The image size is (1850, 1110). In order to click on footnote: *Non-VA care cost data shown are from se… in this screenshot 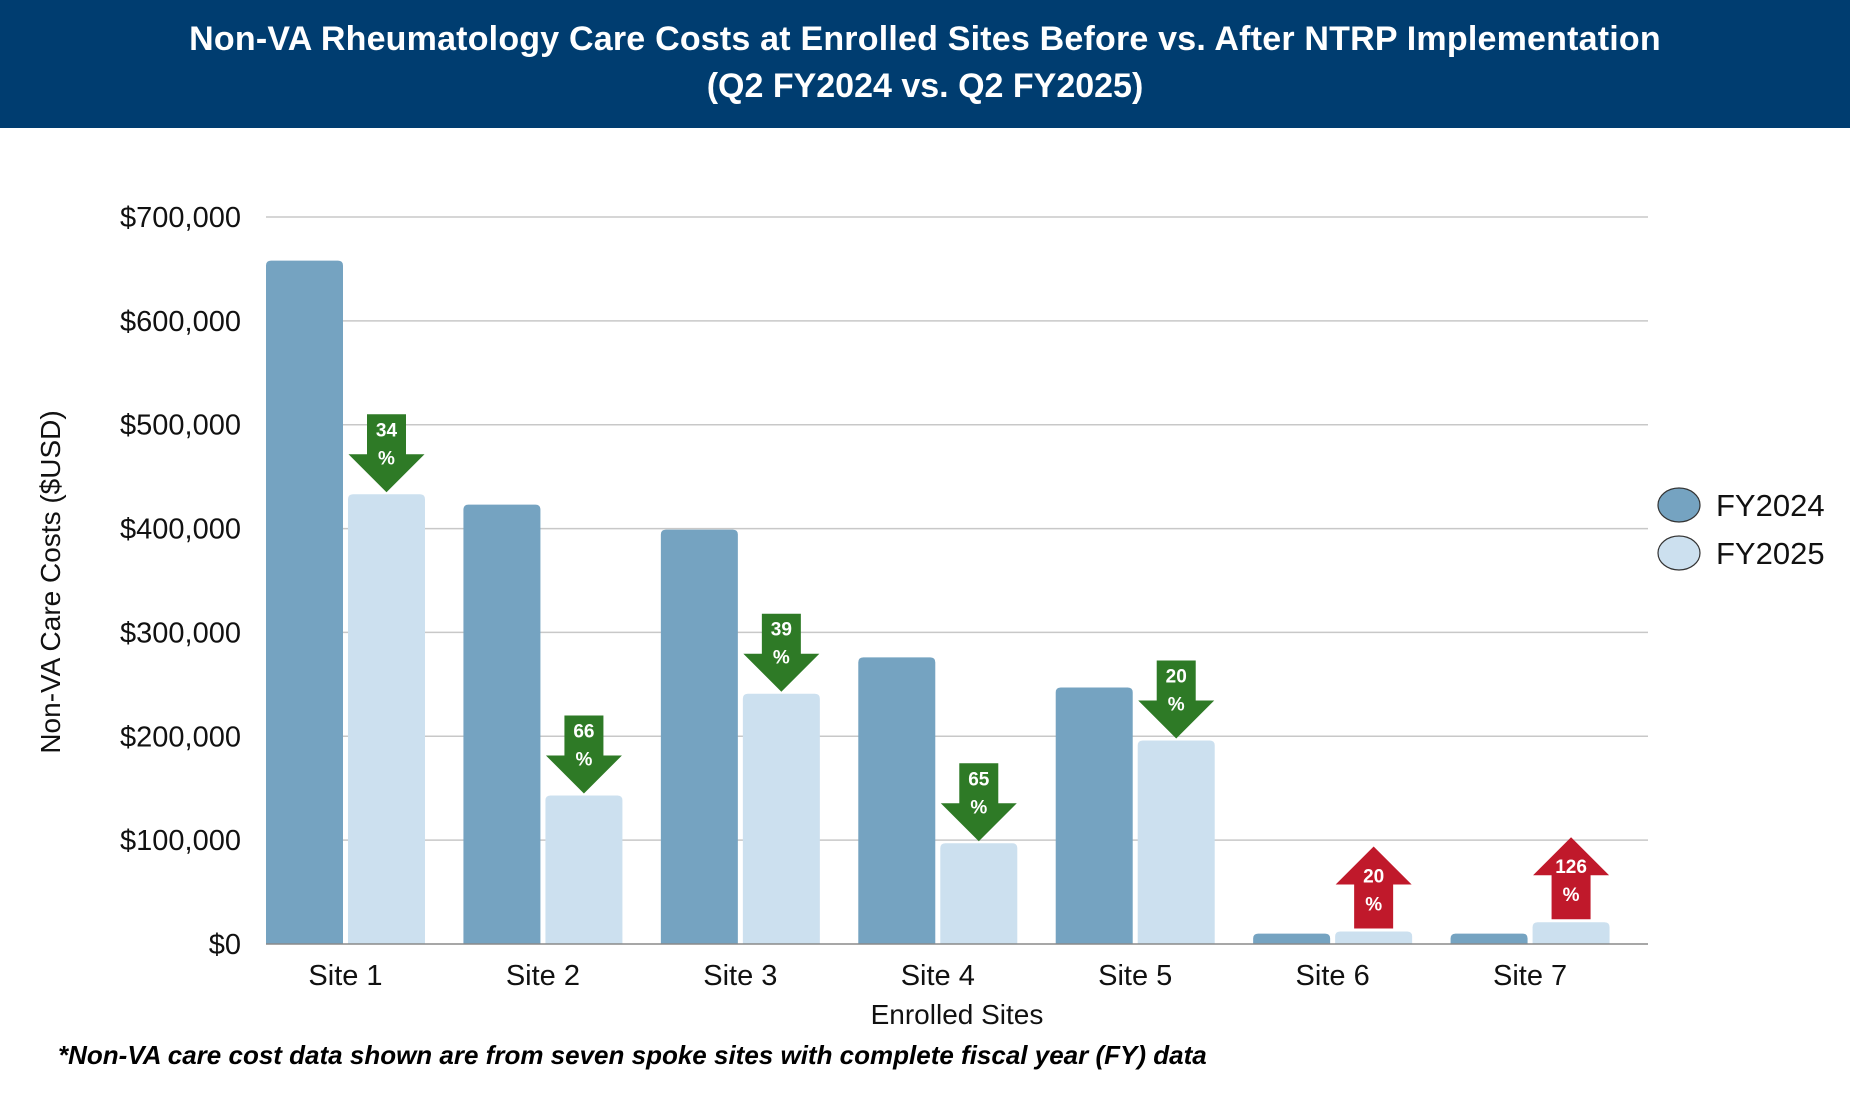, I will do `click(632, 1055)`.